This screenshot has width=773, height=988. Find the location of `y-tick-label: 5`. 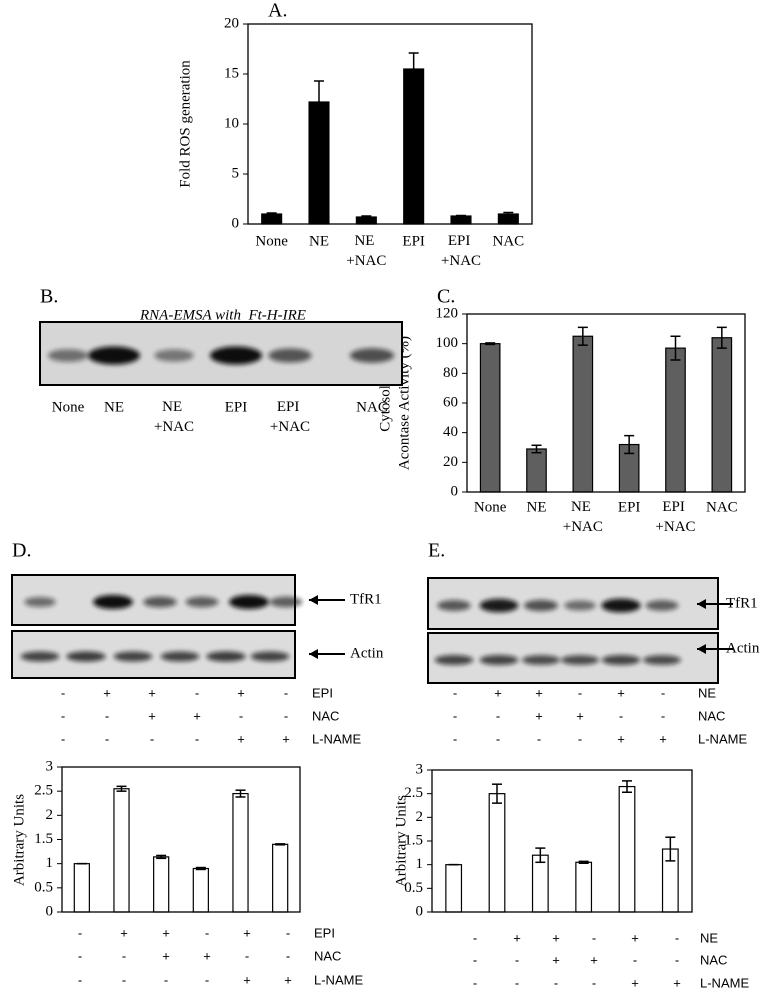

y-tick-label: 5 is located at coordinates (236, 173).